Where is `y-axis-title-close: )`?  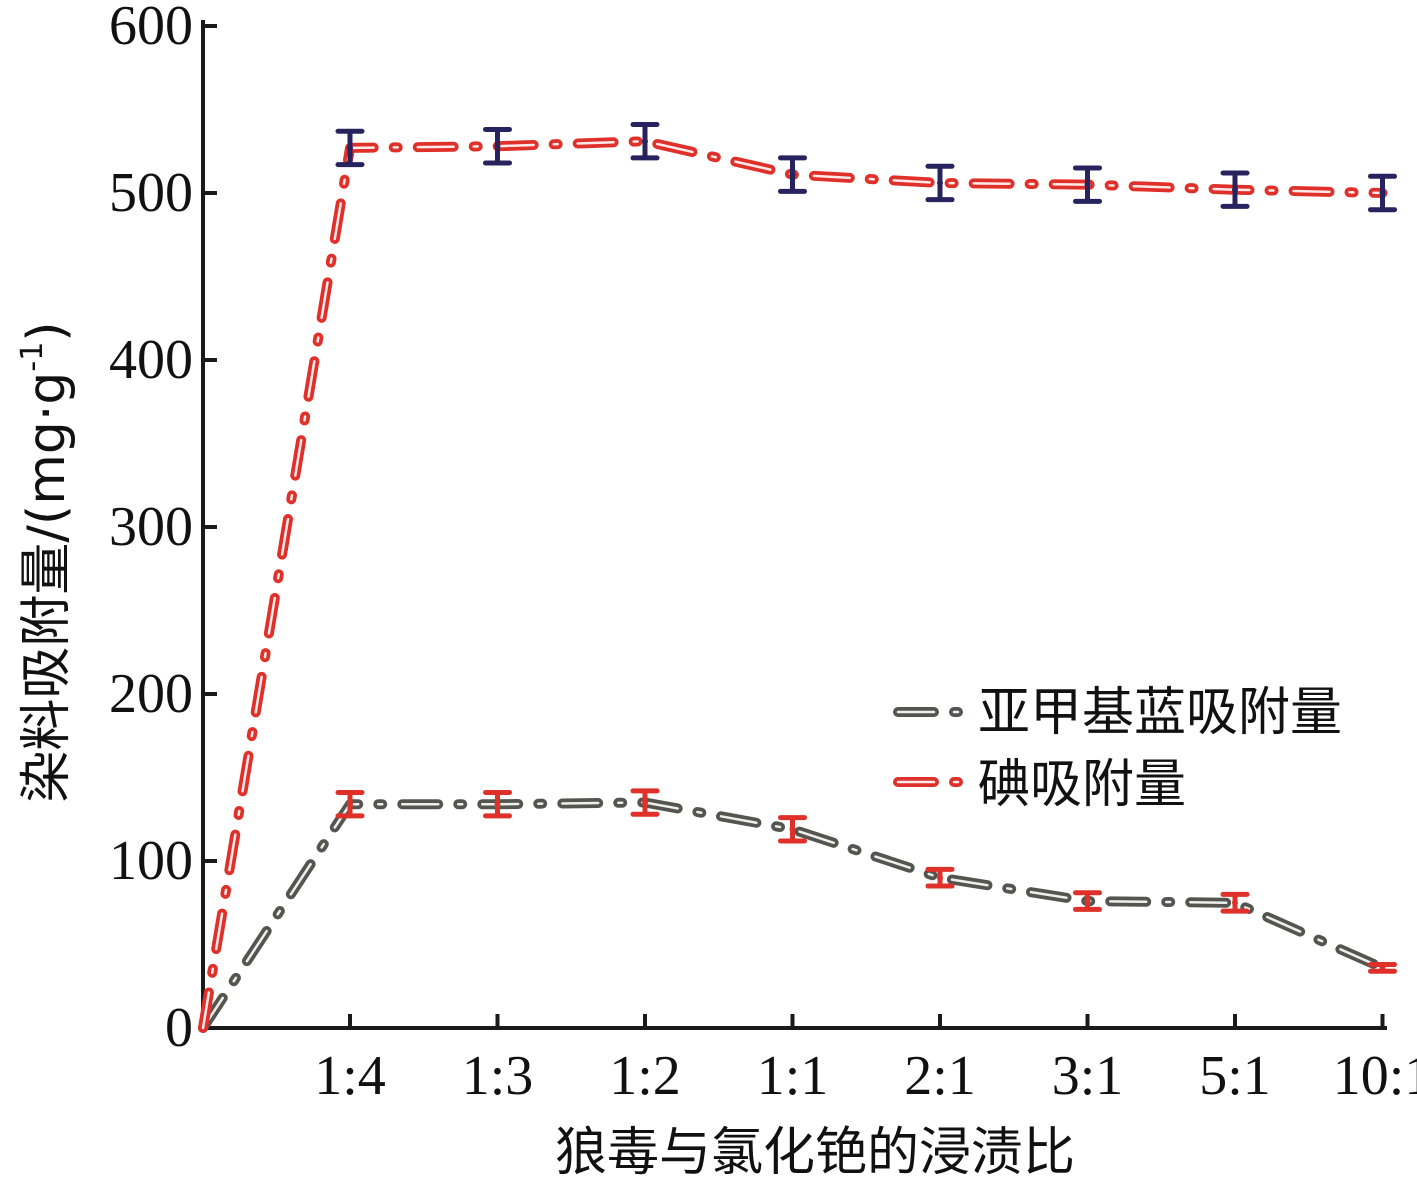
y-axis-title-close: ) is located at coordinates (47, 331).